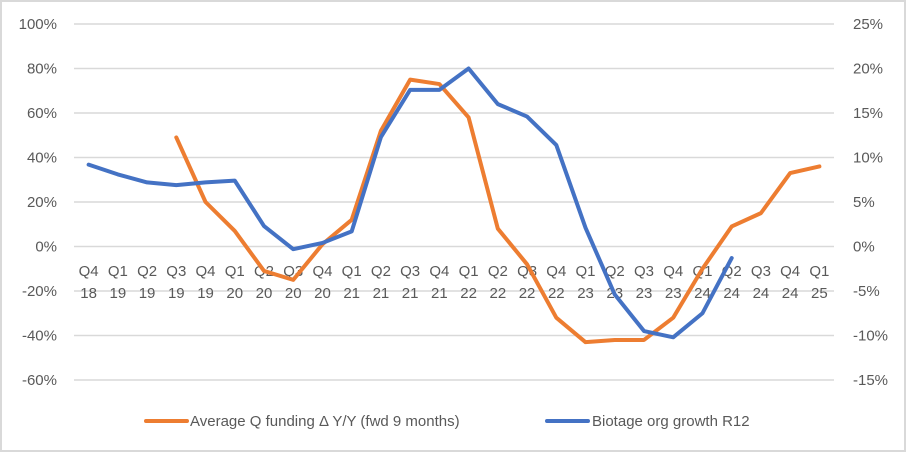  I want to click on left-axis-tick-label: 100%, so click(38, 24).